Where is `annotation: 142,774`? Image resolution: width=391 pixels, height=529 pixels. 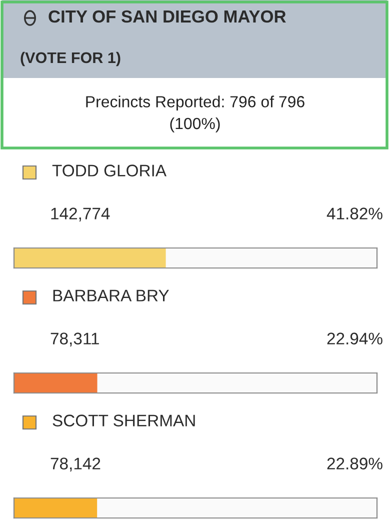
annotation: 142,774 is located at coordinates (80, 215).